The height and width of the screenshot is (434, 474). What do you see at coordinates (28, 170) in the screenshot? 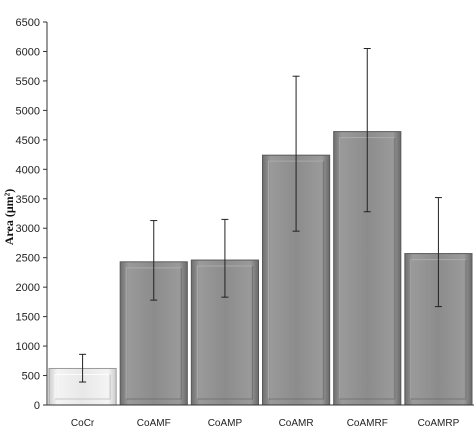
I see `y-tick-label: 4000` at bounding box center [28, 170].